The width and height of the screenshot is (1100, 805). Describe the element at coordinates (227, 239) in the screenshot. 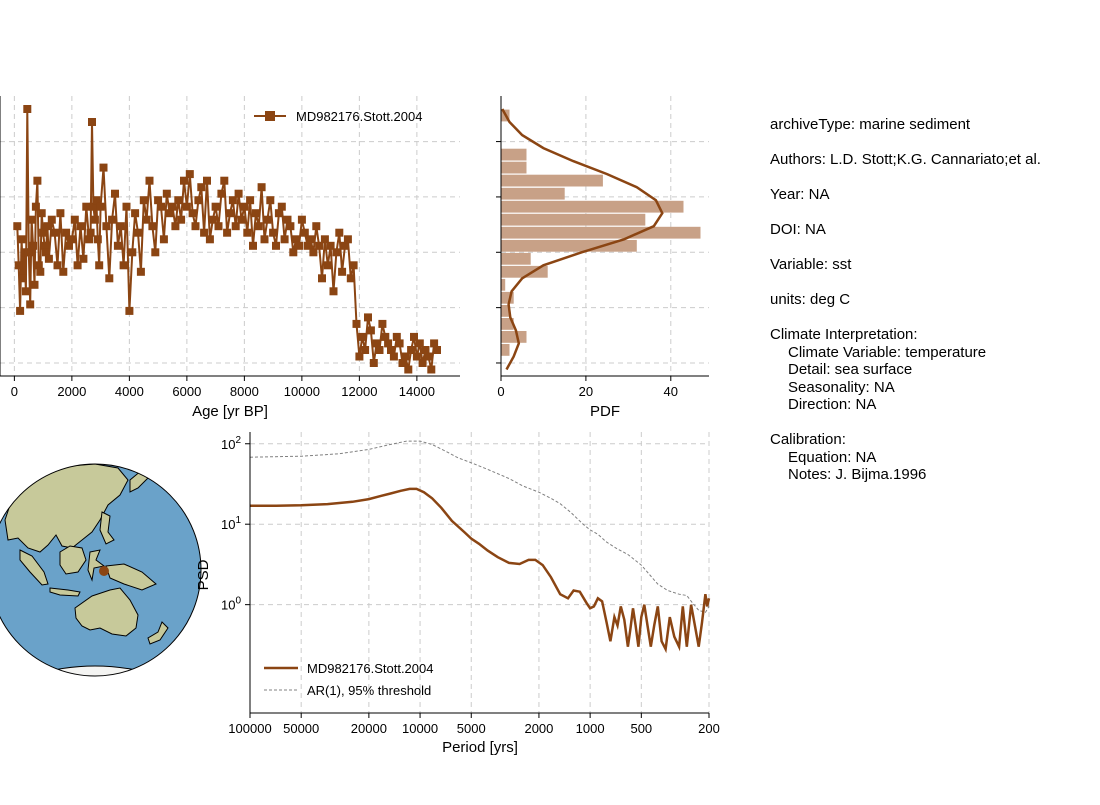

I see `timeseries-markers` at that location.